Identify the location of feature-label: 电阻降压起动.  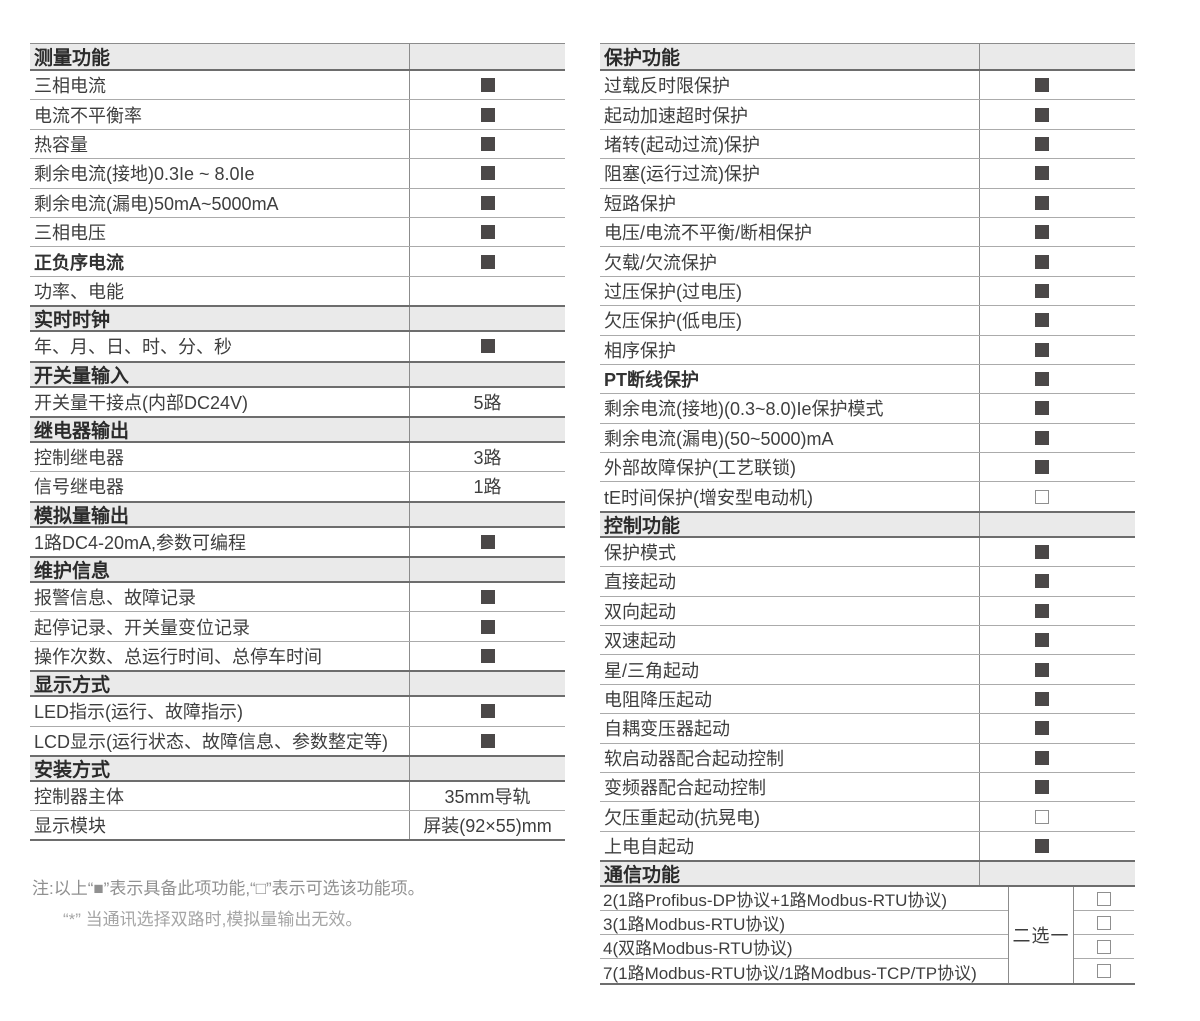
(790, 699).